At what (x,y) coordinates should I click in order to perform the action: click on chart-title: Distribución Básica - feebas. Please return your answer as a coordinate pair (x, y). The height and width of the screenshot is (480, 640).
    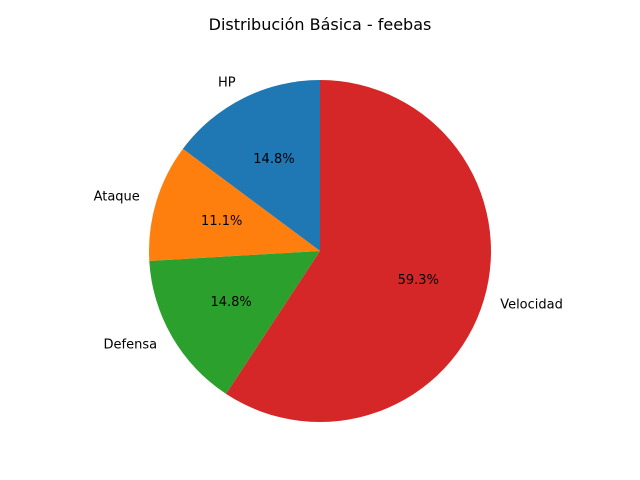
    Looking at the image, I should click on (320, 24).